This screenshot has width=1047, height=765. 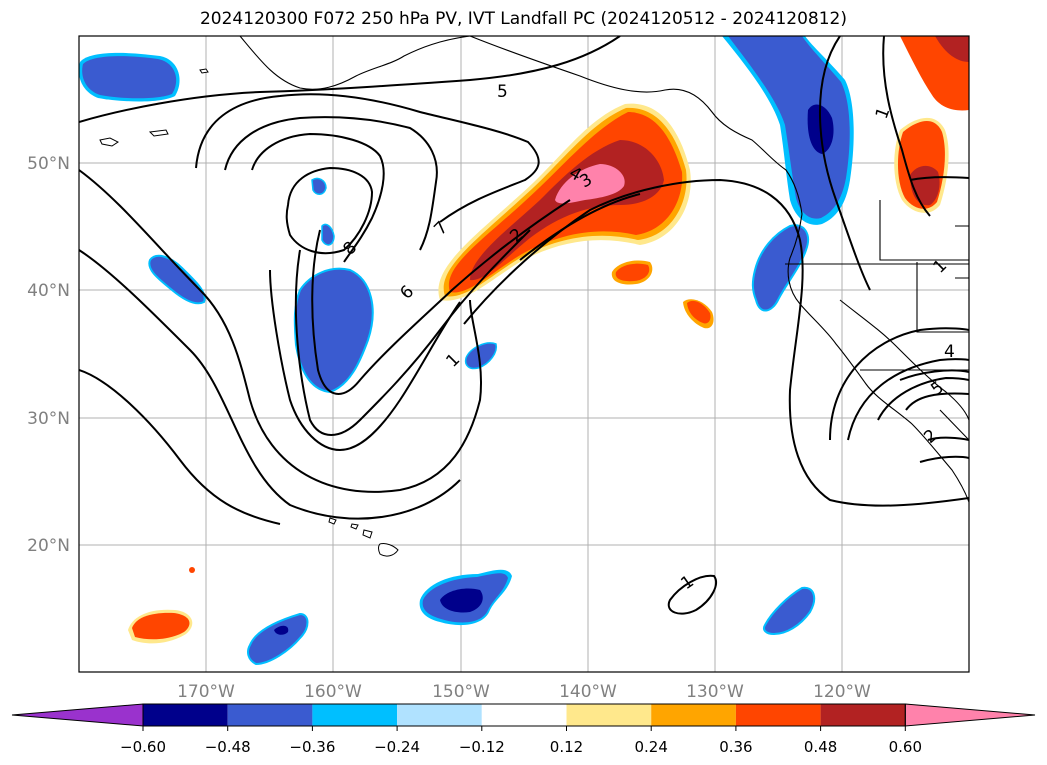 I want to click on lon-label: 130°W, so click(x=715, y=692).